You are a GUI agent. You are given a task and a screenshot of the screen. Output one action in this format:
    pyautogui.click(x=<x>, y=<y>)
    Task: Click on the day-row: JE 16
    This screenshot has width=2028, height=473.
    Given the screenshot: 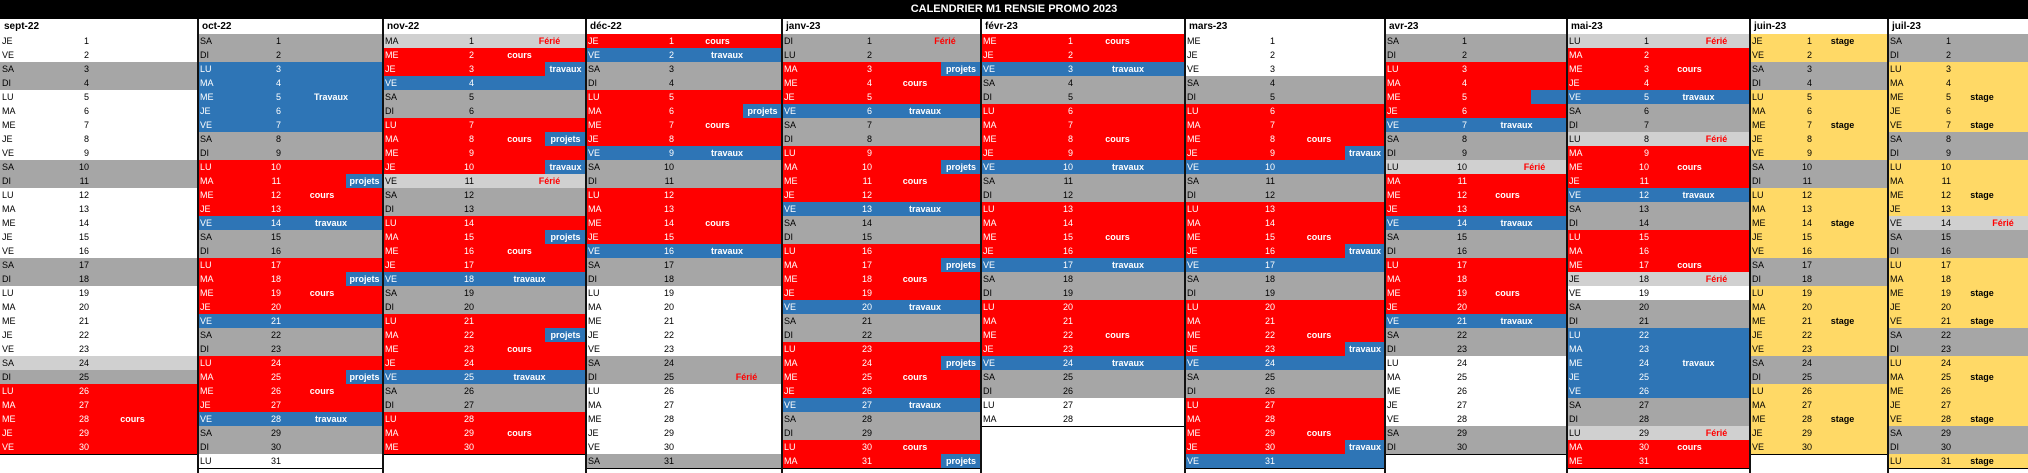 What is the action you would take?
    pyautogui.click(x=1083, y=251)
    